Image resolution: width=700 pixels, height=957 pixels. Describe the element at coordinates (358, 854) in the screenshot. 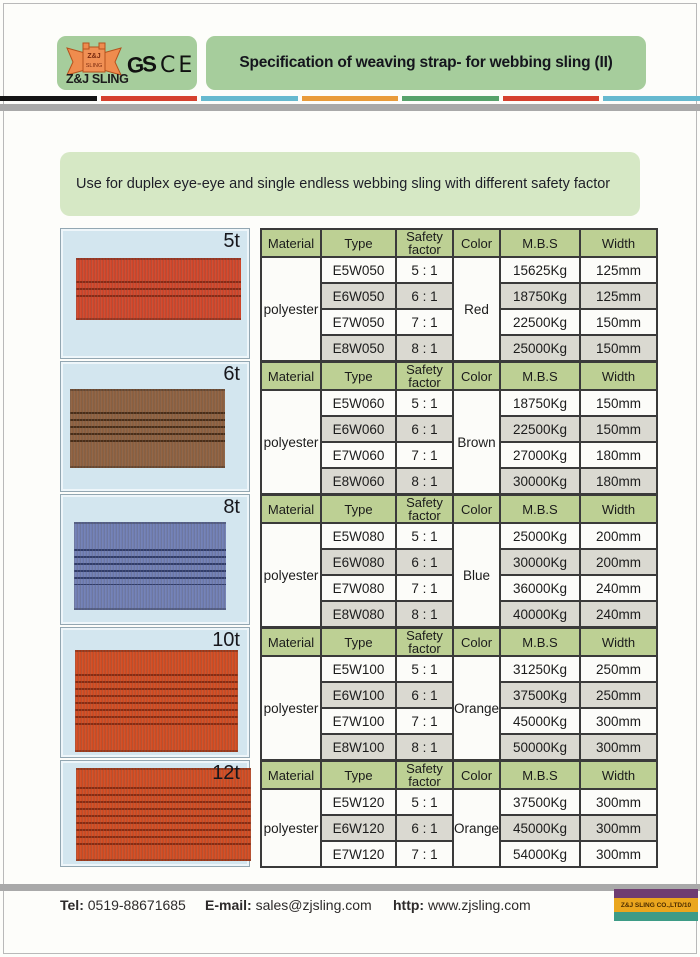

I see `cell-type: E7W120` at that location.